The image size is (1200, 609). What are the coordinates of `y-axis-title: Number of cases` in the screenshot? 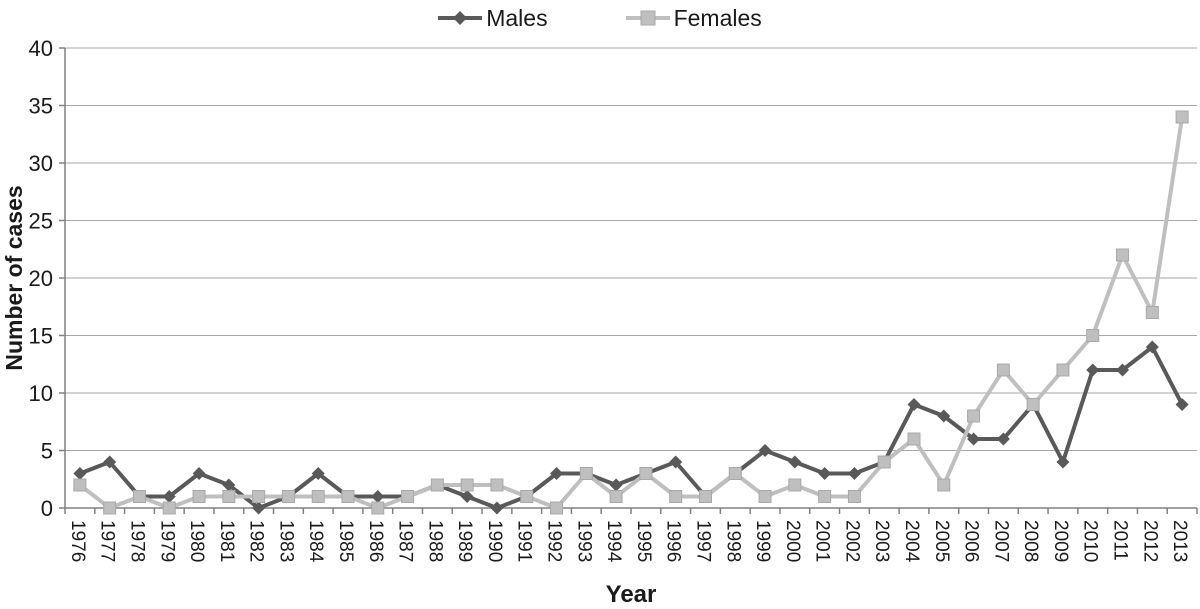 It's located at (14, 277).